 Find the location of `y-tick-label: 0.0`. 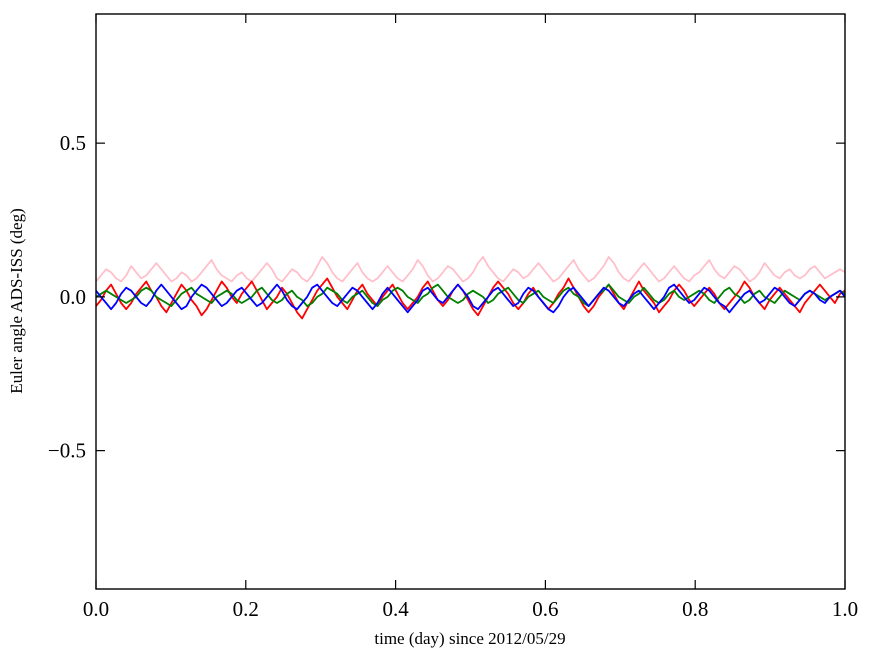

y-tick-label: 0.0 is located at coordinates (73, 297).